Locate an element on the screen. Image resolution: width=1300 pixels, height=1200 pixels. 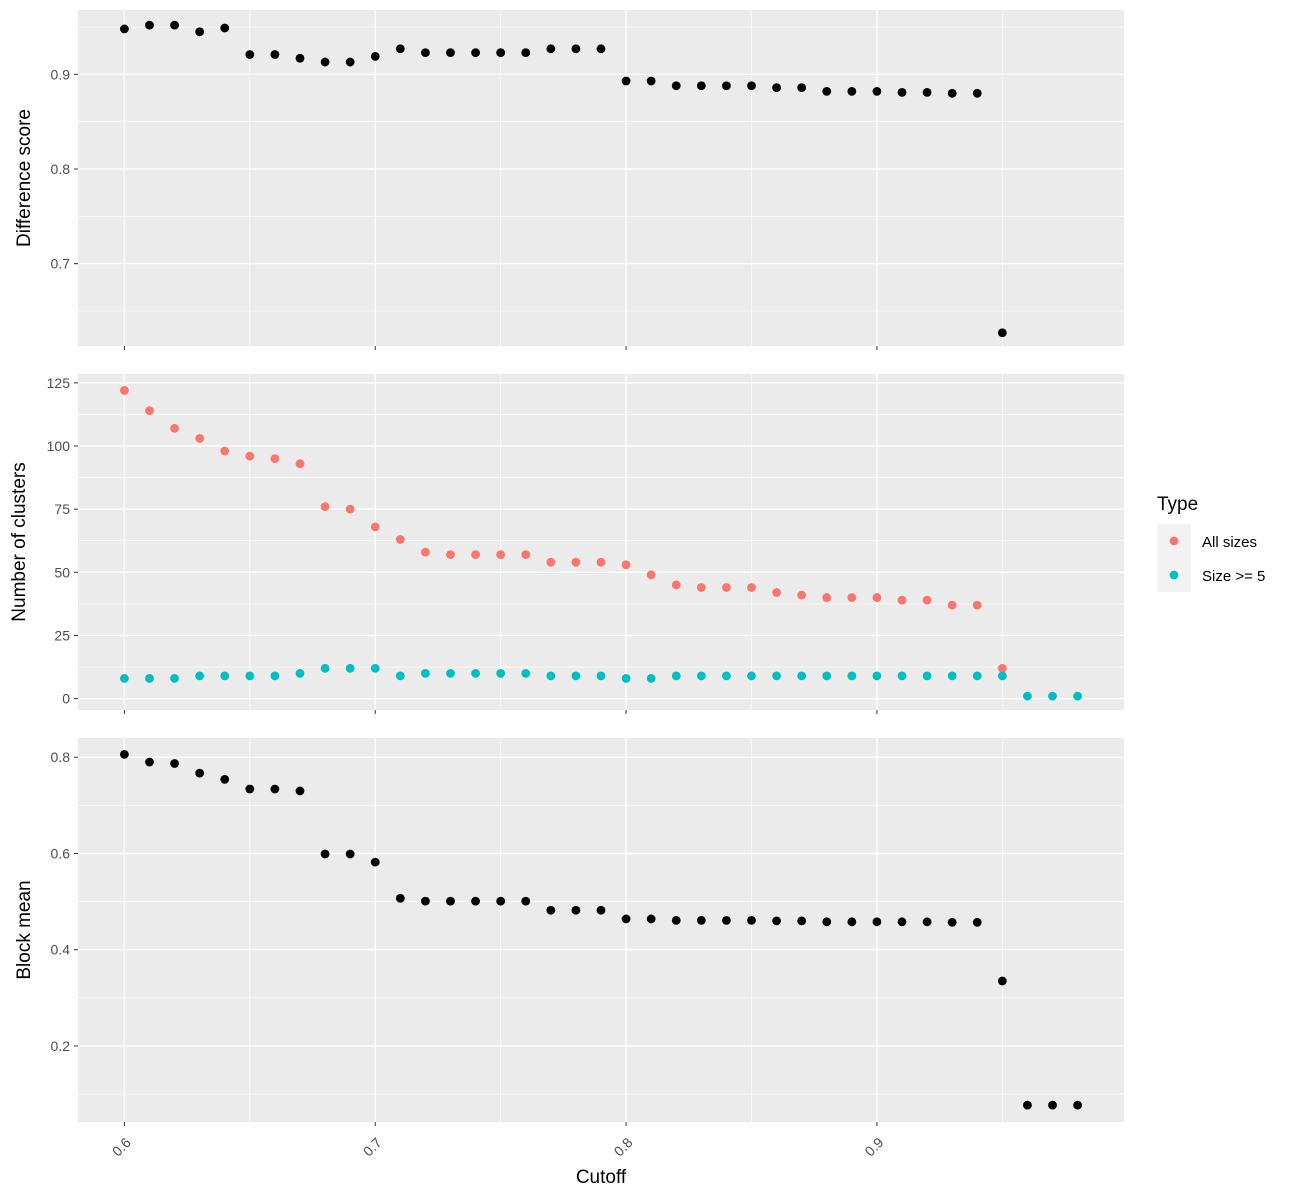
y-axis-title: Difference score is located at coordinates (24, 178).